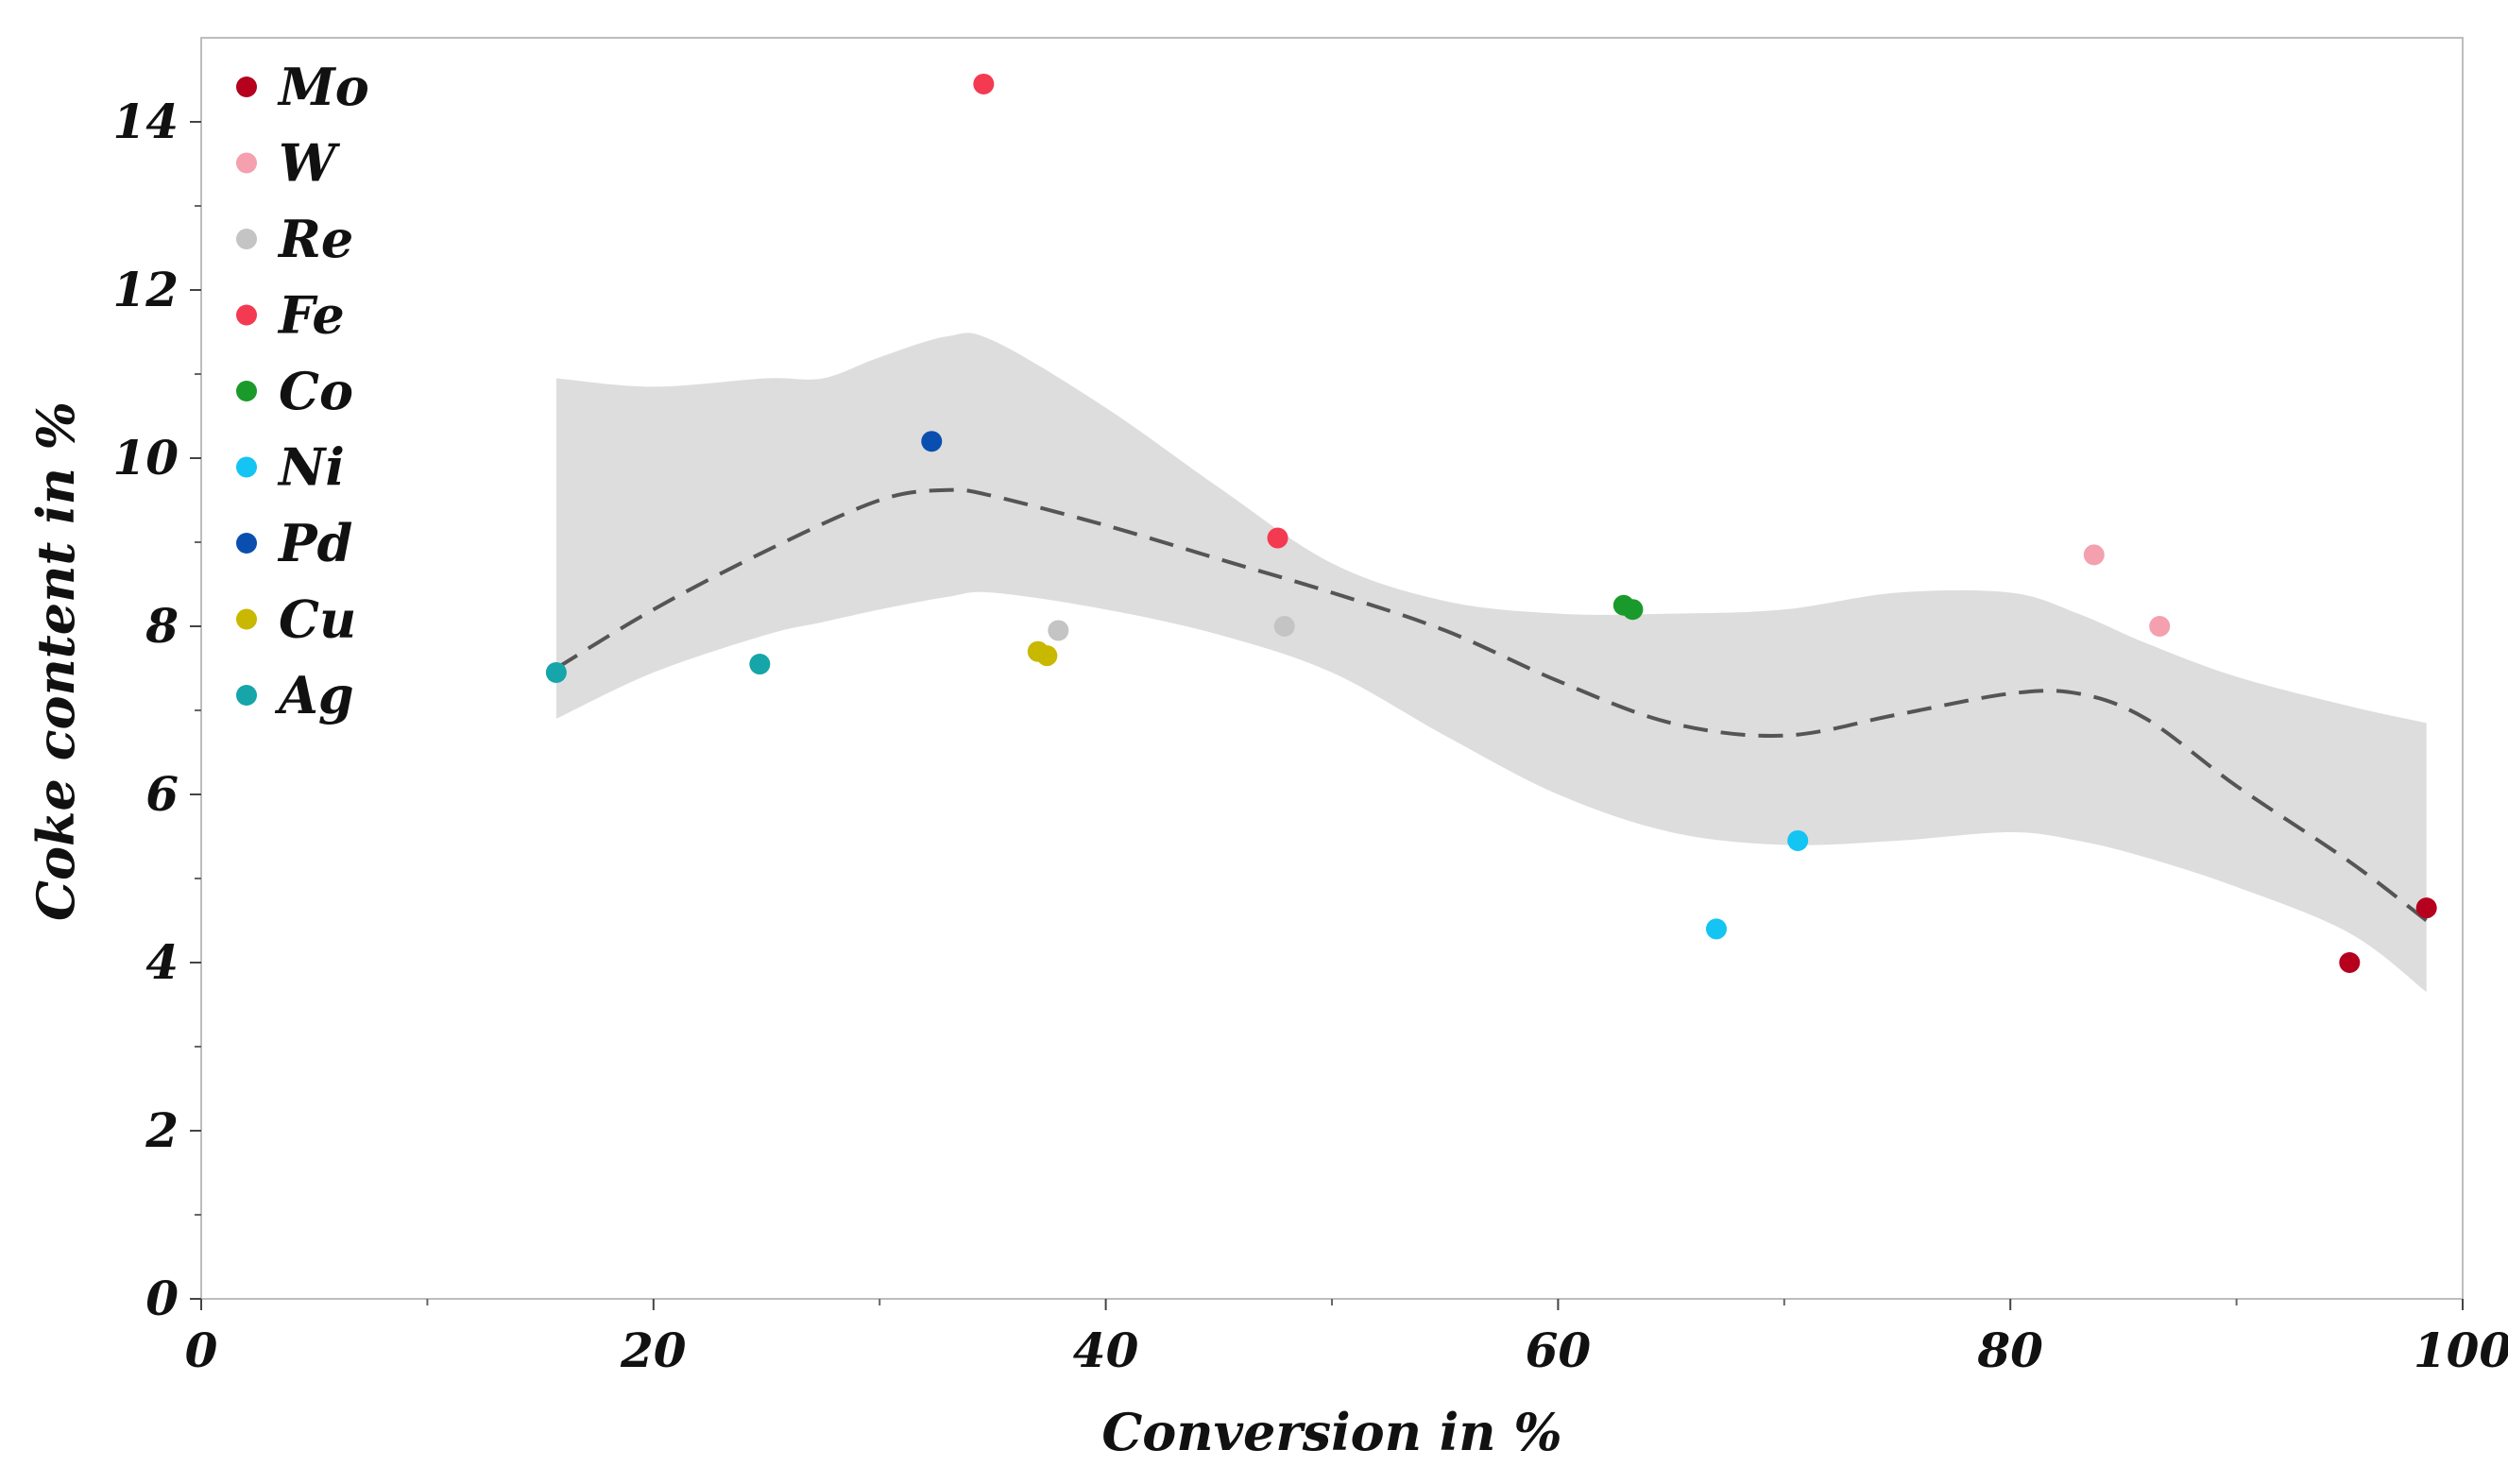 The width and height of the screenshot is (2508, 1484). Describe the element at coordinates (56, 661) in the screenshot. I see `y-axis-title: Coke content in %` at that location.